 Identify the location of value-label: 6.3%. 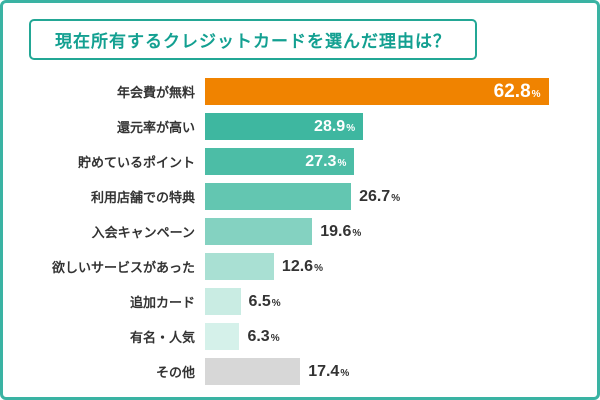
(263, 336).